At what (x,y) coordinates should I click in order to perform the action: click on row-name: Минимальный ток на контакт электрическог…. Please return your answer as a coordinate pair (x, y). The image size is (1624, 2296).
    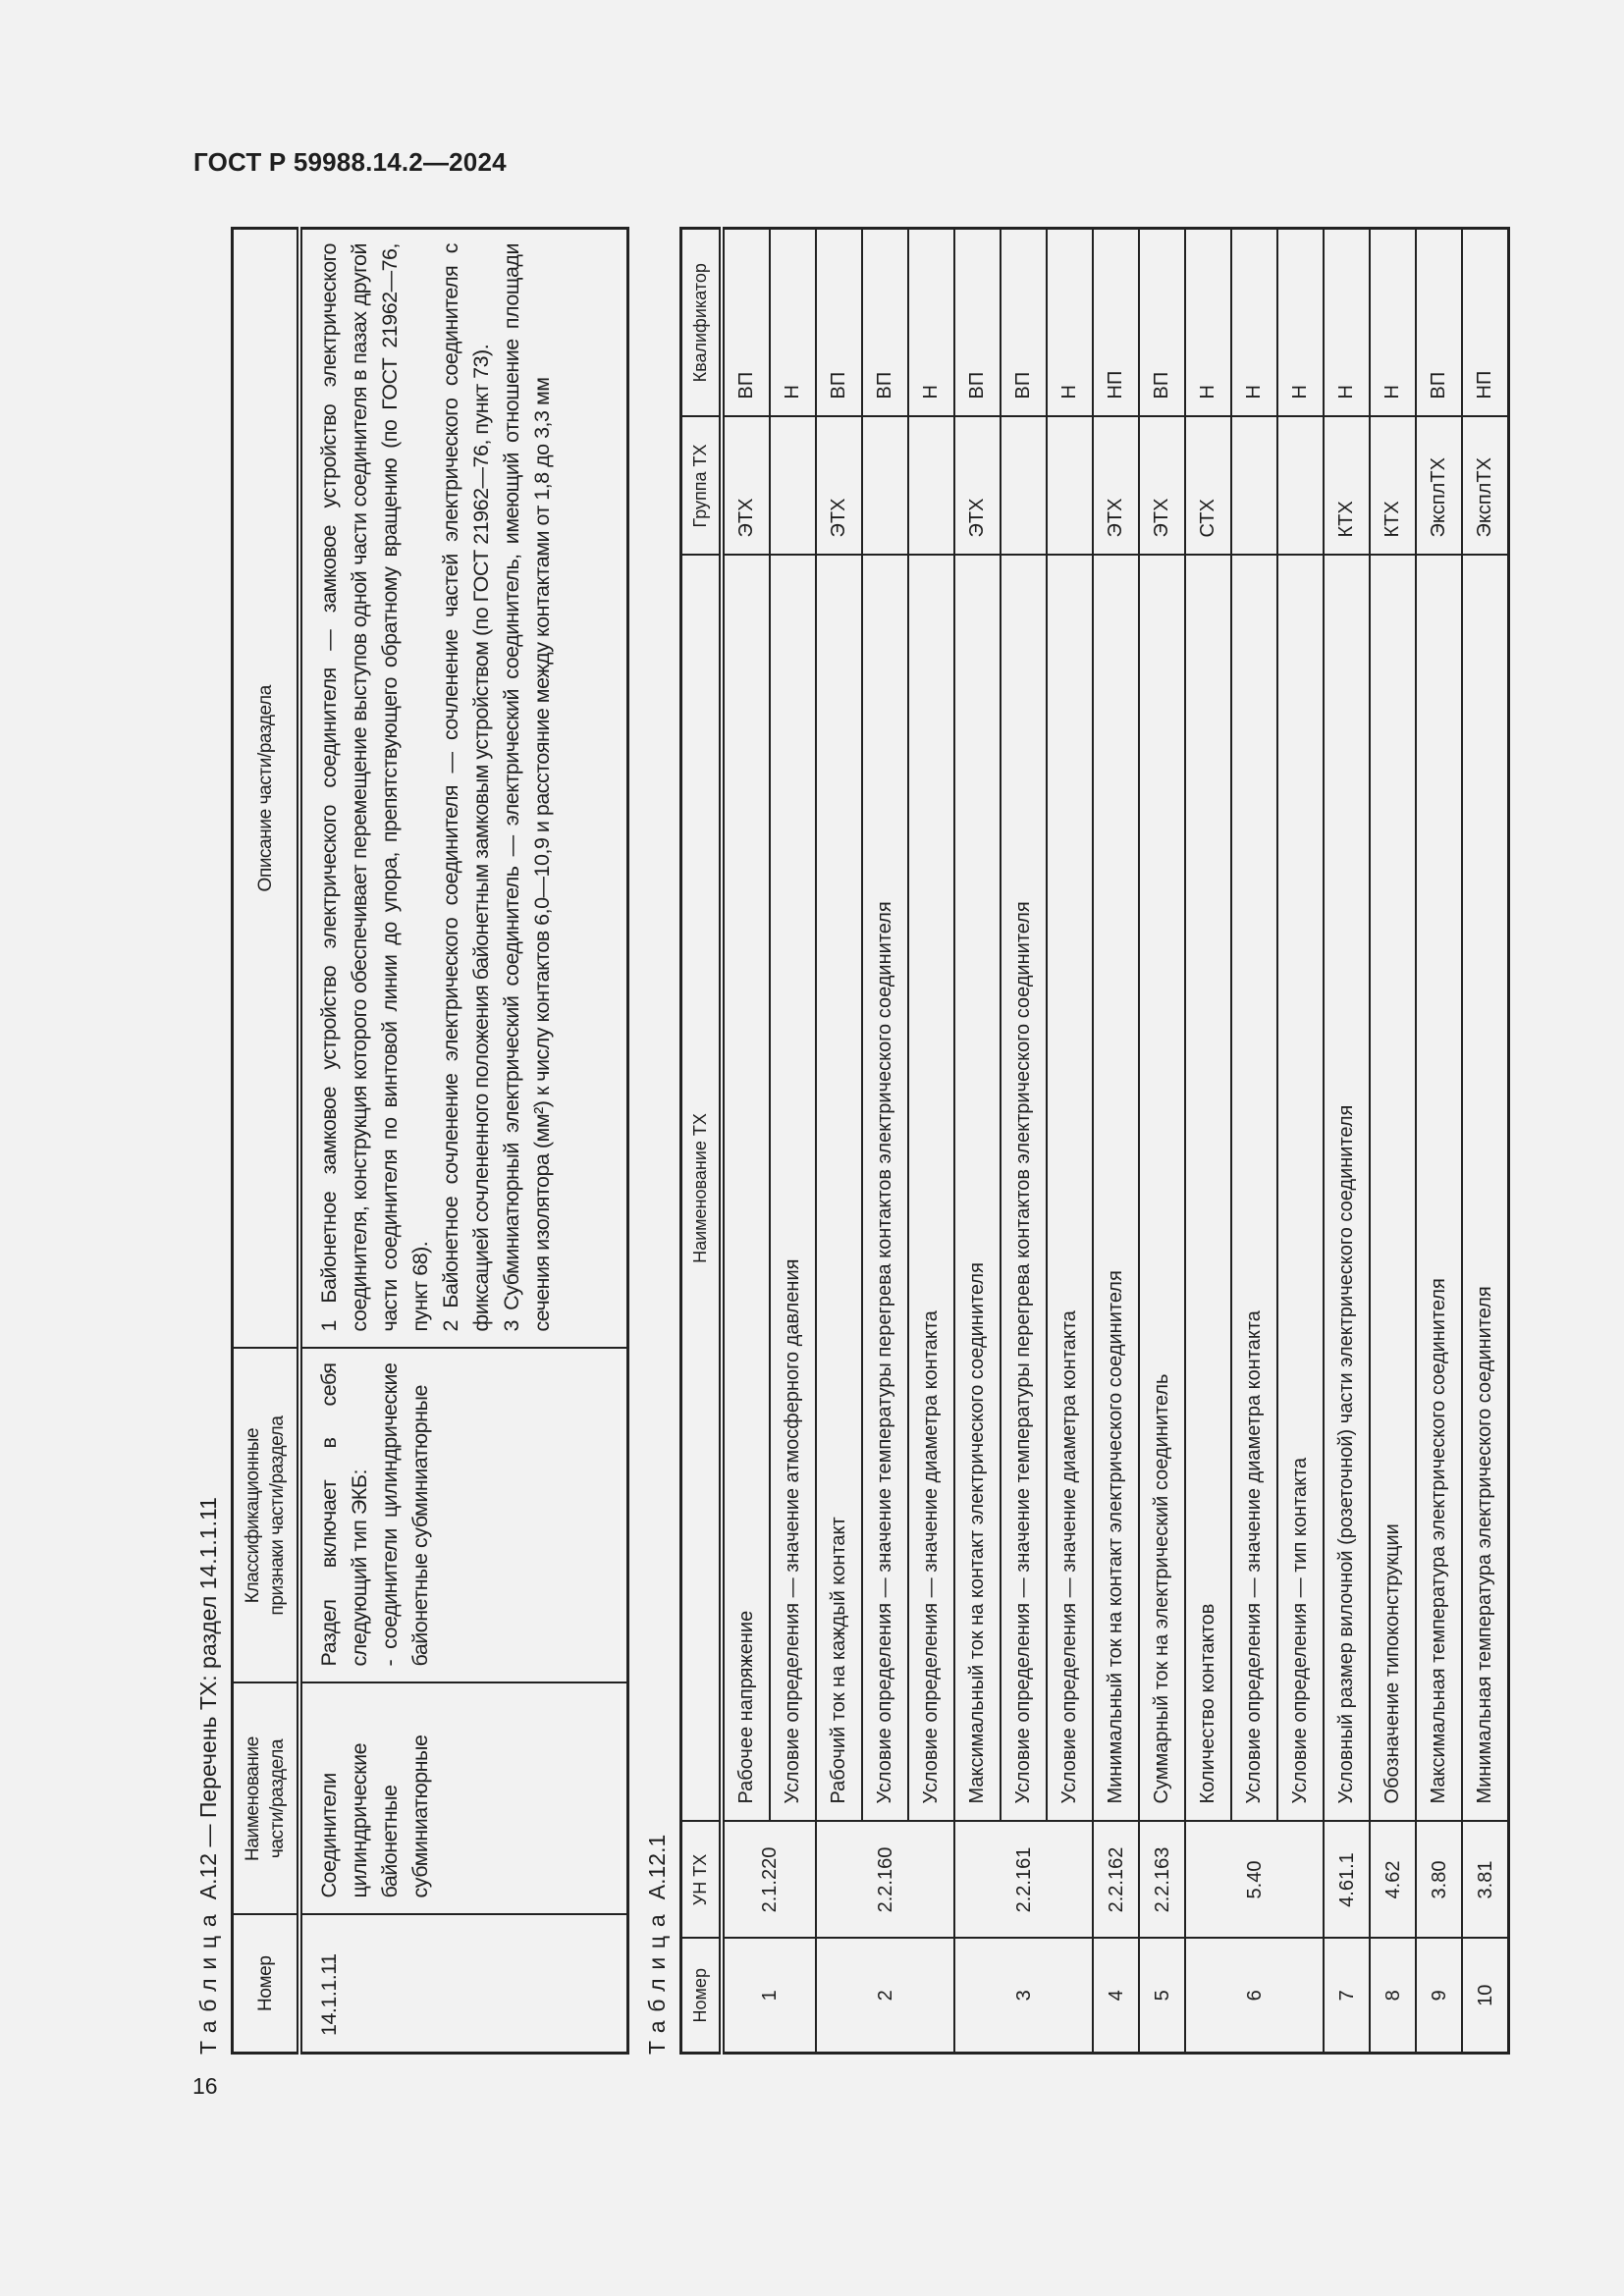
    Looking at the image, I should click on (1116, 1188).